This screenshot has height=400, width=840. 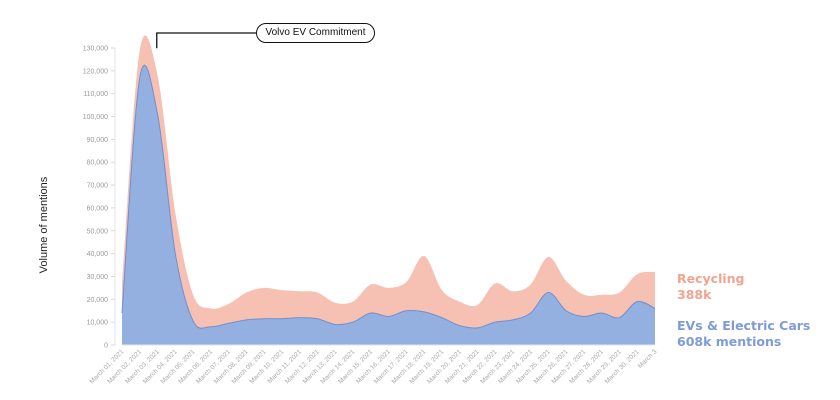 What do you see at coordinates (98, 231) in the screenshot?
I see `y-tick-label: 50,000` at bounding box center [98, 231].